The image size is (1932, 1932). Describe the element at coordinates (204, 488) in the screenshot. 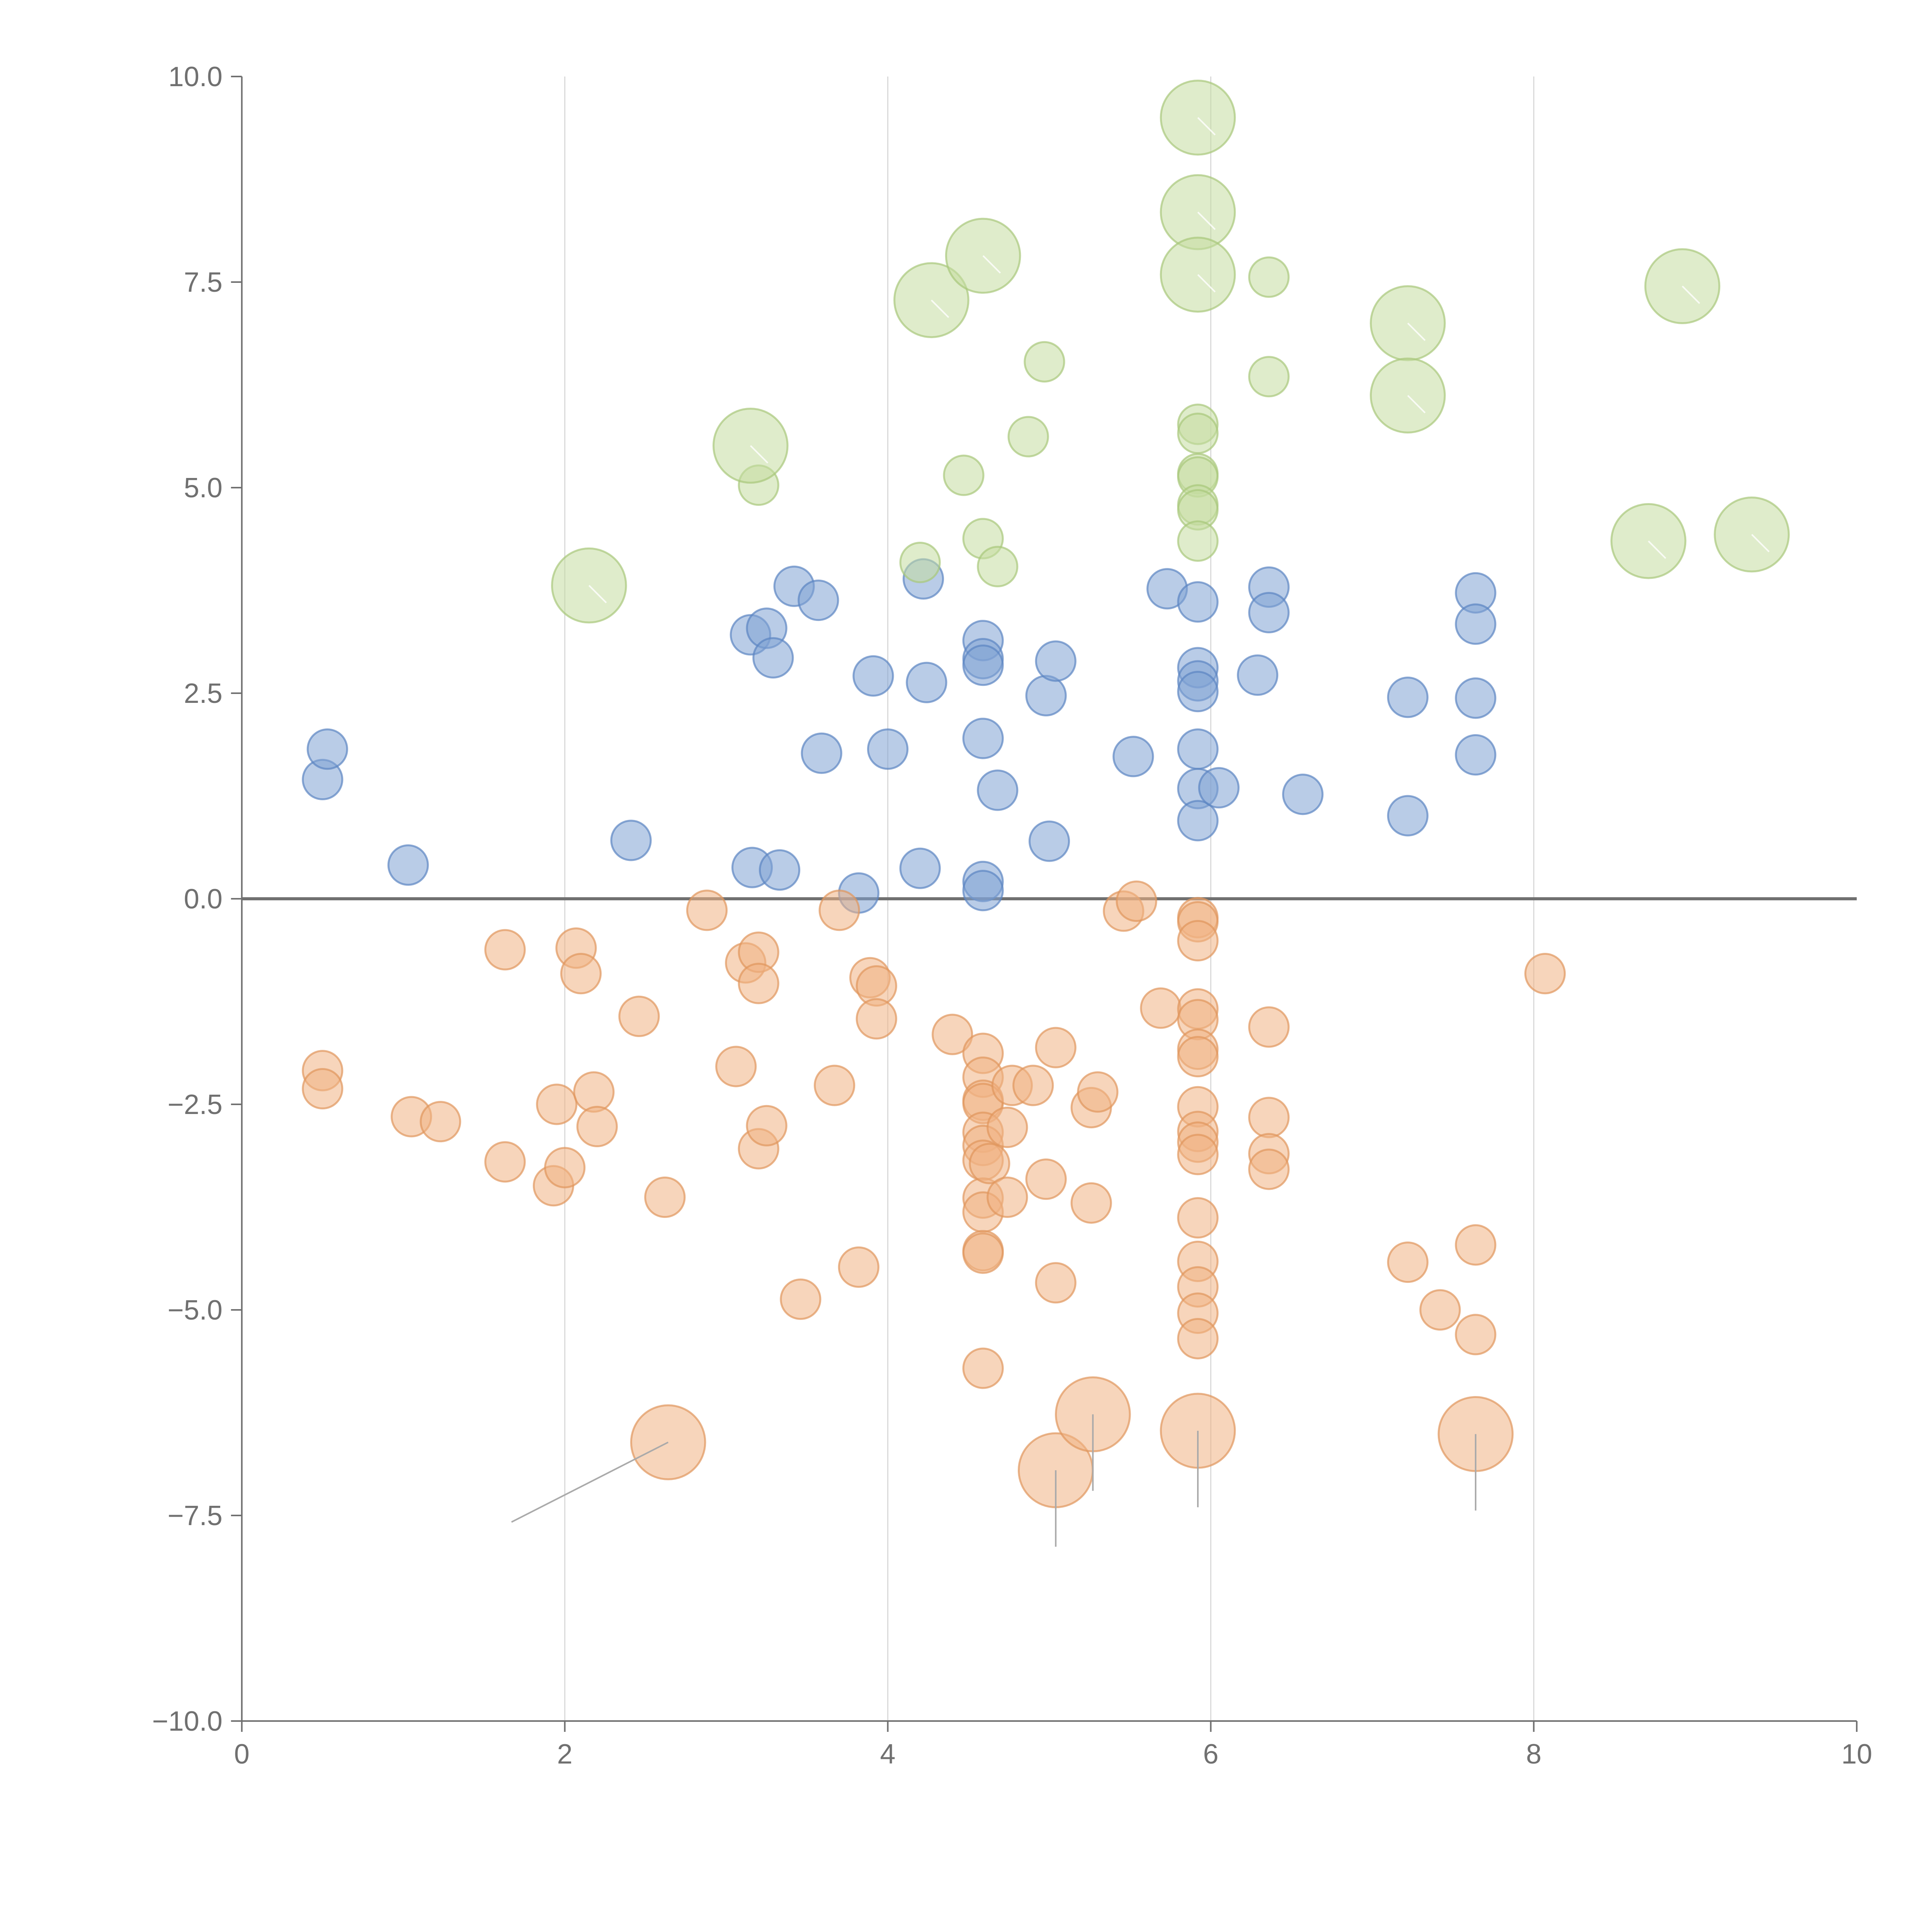

I see `y-tick-label: 5.0` at that location.